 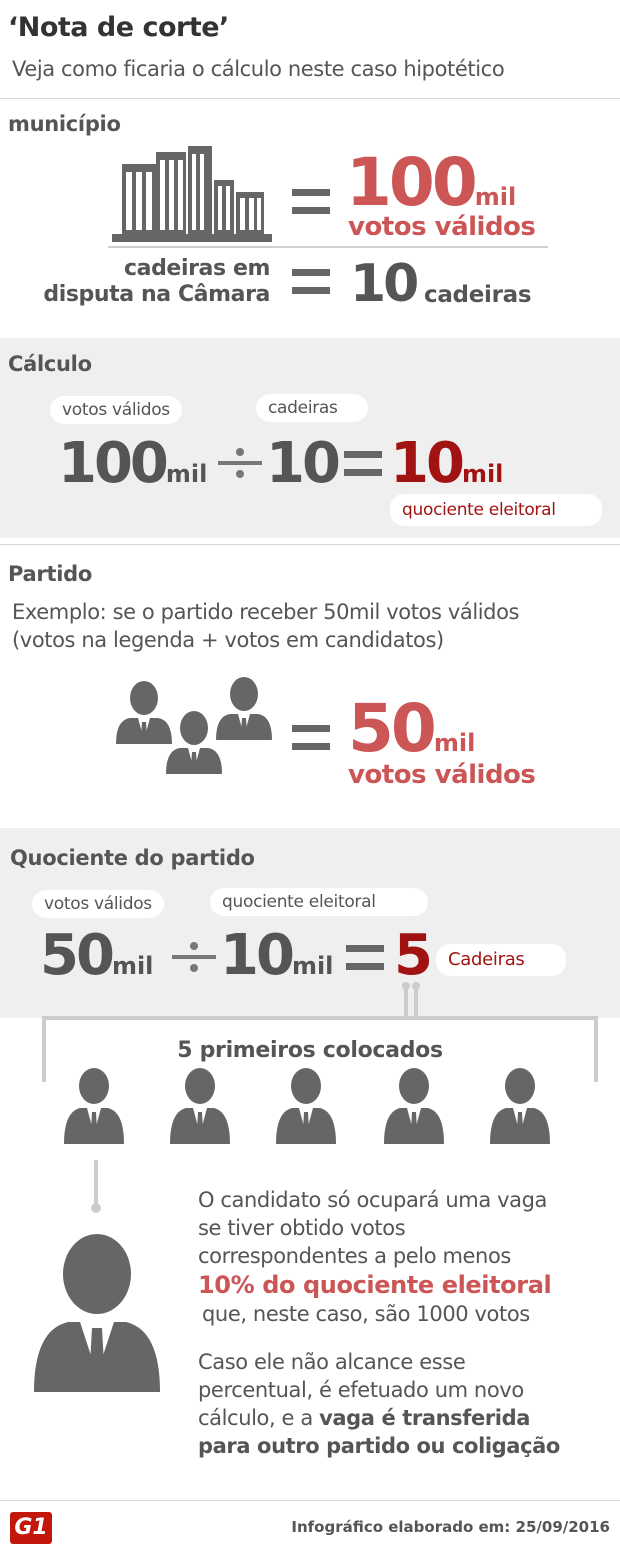 What do you see at coordinates (118, 27) in the screenshot?
I see `page-title: ‘Nota de corte’` at bounding box center [118, 27].